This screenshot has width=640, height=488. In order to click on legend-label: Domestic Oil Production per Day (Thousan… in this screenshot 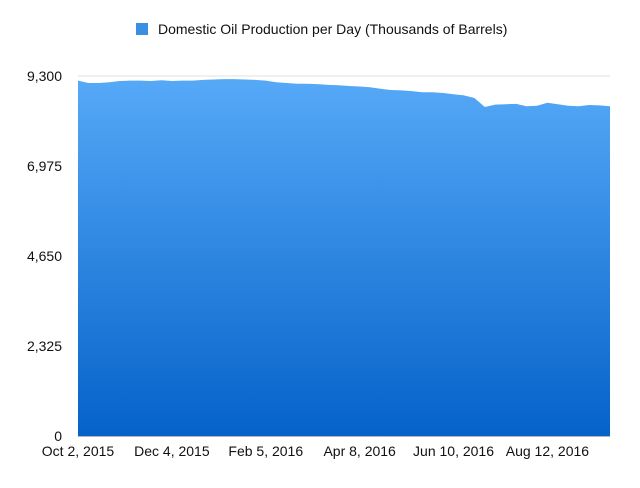, I will do `click(332, 29)`.